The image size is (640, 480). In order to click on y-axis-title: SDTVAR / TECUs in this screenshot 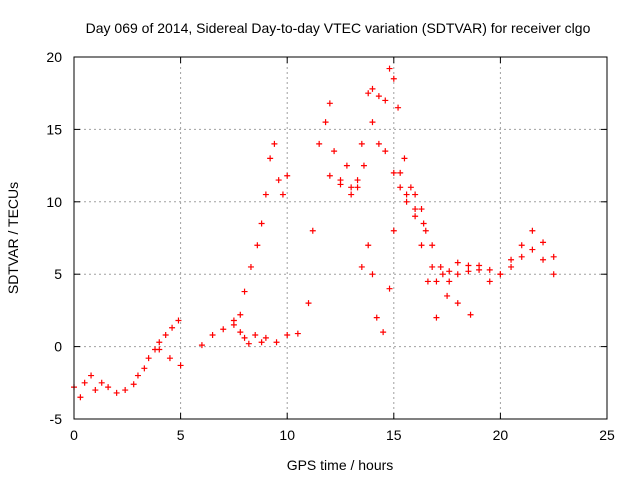, I will do `click(13, 238)`.